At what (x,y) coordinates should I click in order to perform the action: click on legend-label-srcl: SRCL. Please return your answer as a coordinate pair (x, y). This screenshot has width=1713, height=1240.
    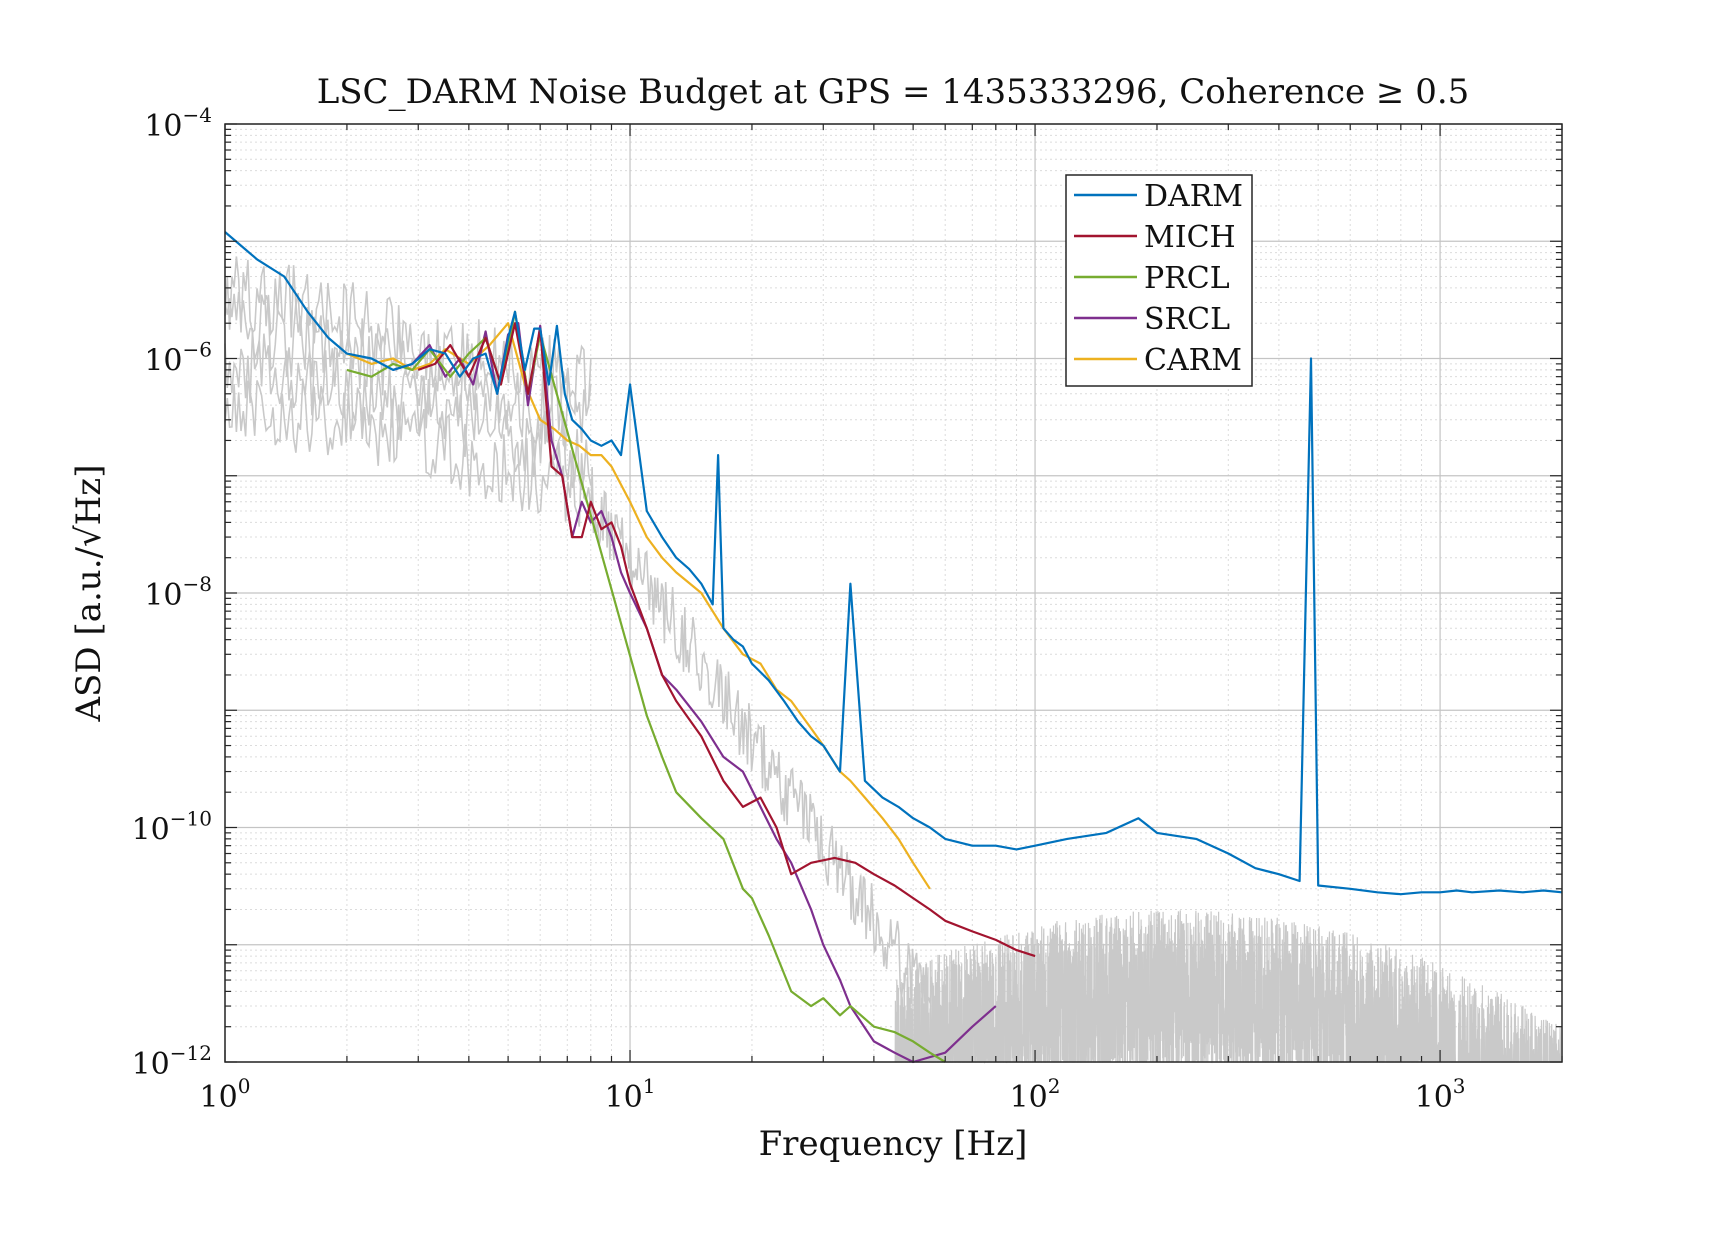
    Looking at the image, I should click on (1187, 319).